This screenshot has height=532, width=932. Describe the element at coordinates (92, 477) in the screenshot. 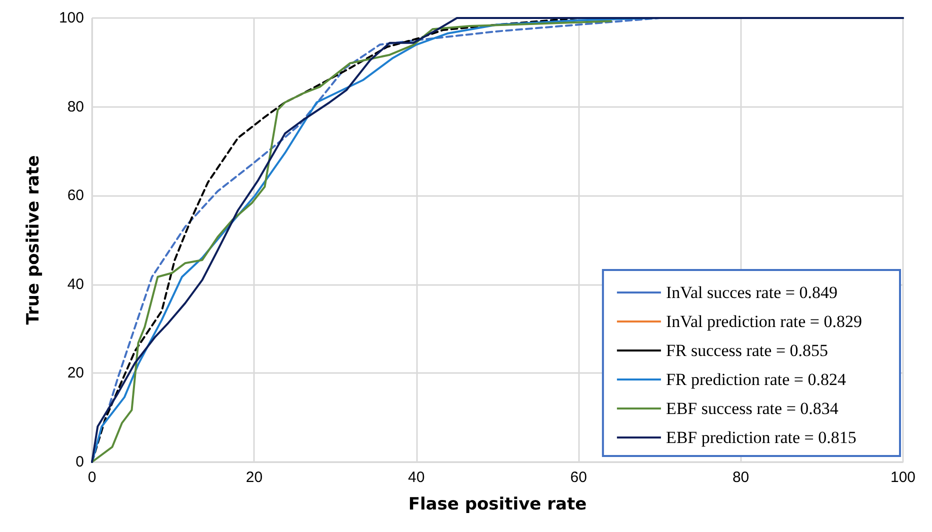

I see `x-tick-label: 0` at that location.